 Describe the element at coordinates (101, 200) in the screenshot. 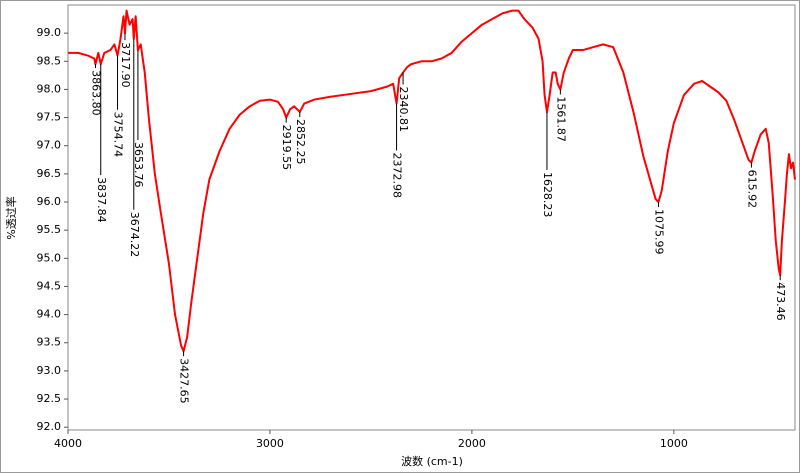

I see `peak-label: 3837.84` at that location.